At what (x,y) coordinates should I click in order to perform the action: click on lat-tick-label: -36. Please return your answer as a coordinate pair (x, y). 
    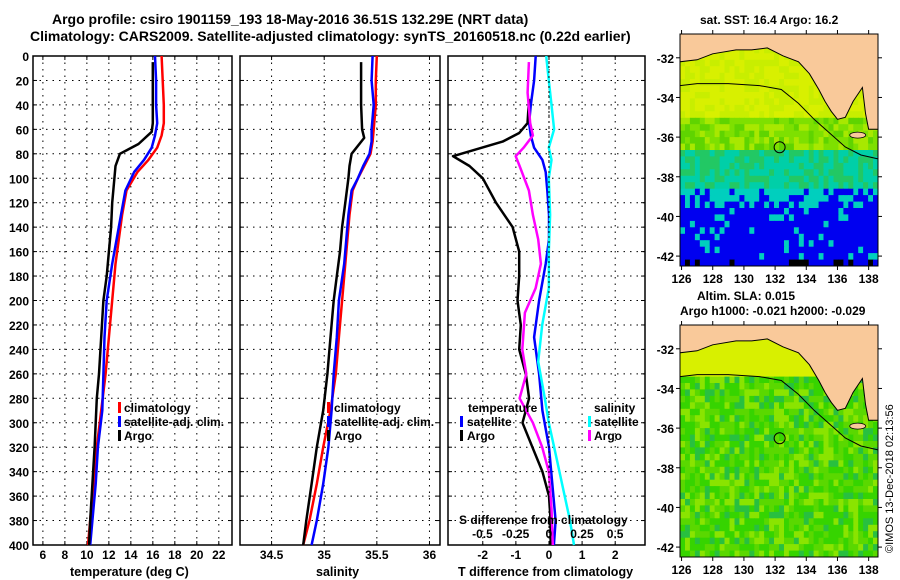
    Looking at the image, I should click on (666, 429).